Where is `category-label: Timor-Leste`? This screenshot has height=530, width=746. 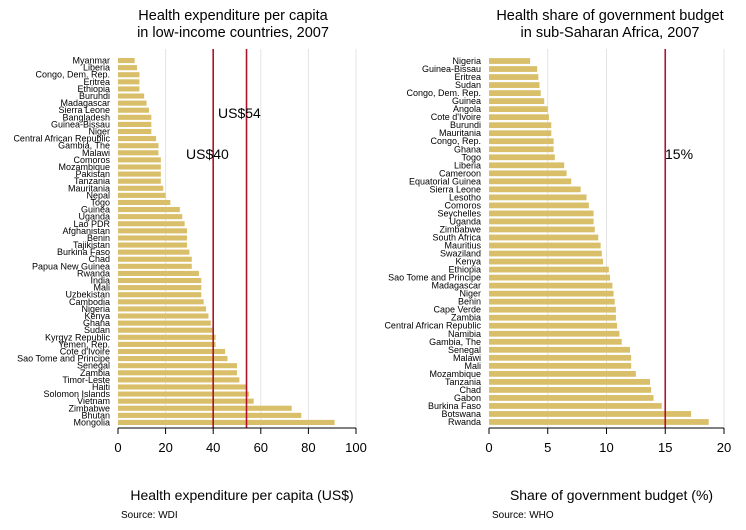 category-label: Timor-Leste is located at coordinates (86, 380).